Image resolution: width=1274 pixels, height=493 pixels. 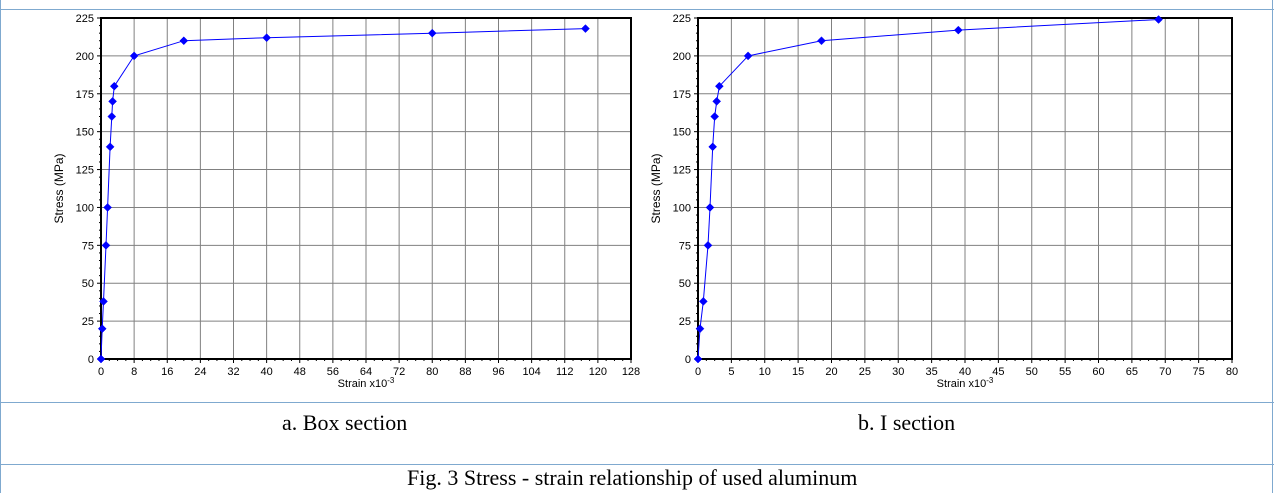 What do you see at coordinates (682, 133) in the screenshot?
I see `isec-y-tick-label: 150` at bounding box center [682, 133].